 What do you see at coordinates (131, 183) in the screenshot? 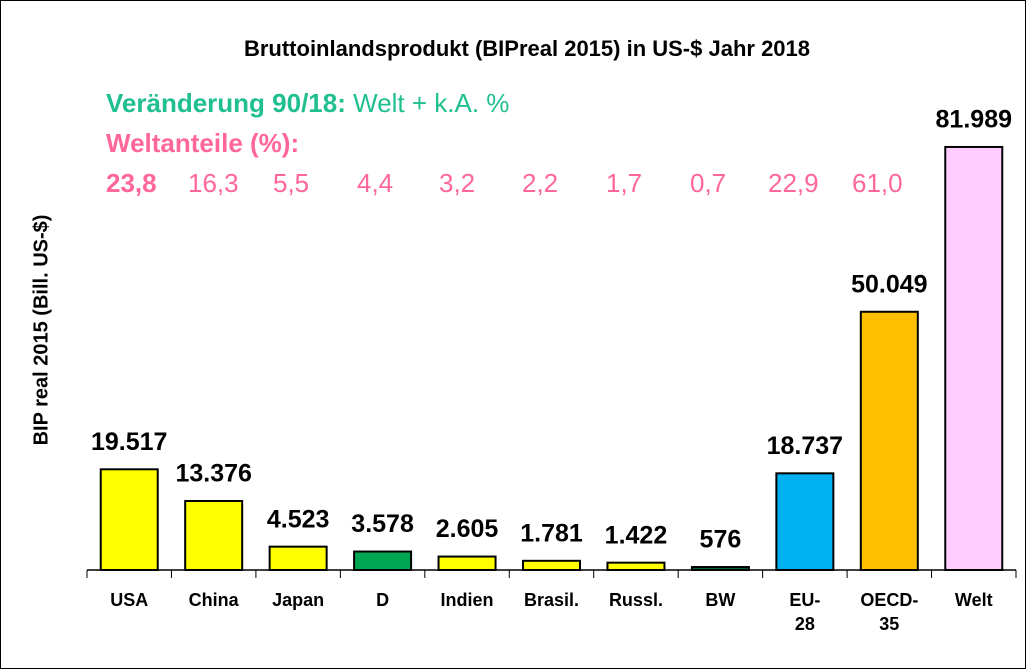
I see `share-value: 23,8` at bounding box center [131, 183].